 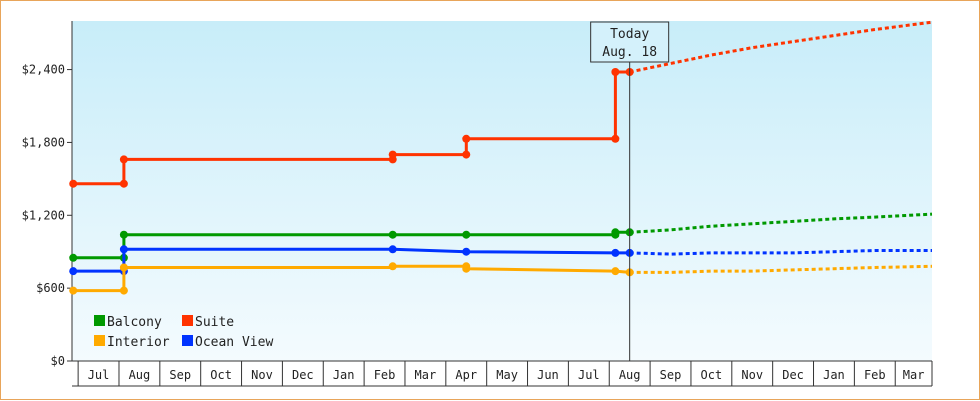 I want to click on series-forecast-ocean-view, so click(x=780, y=252).